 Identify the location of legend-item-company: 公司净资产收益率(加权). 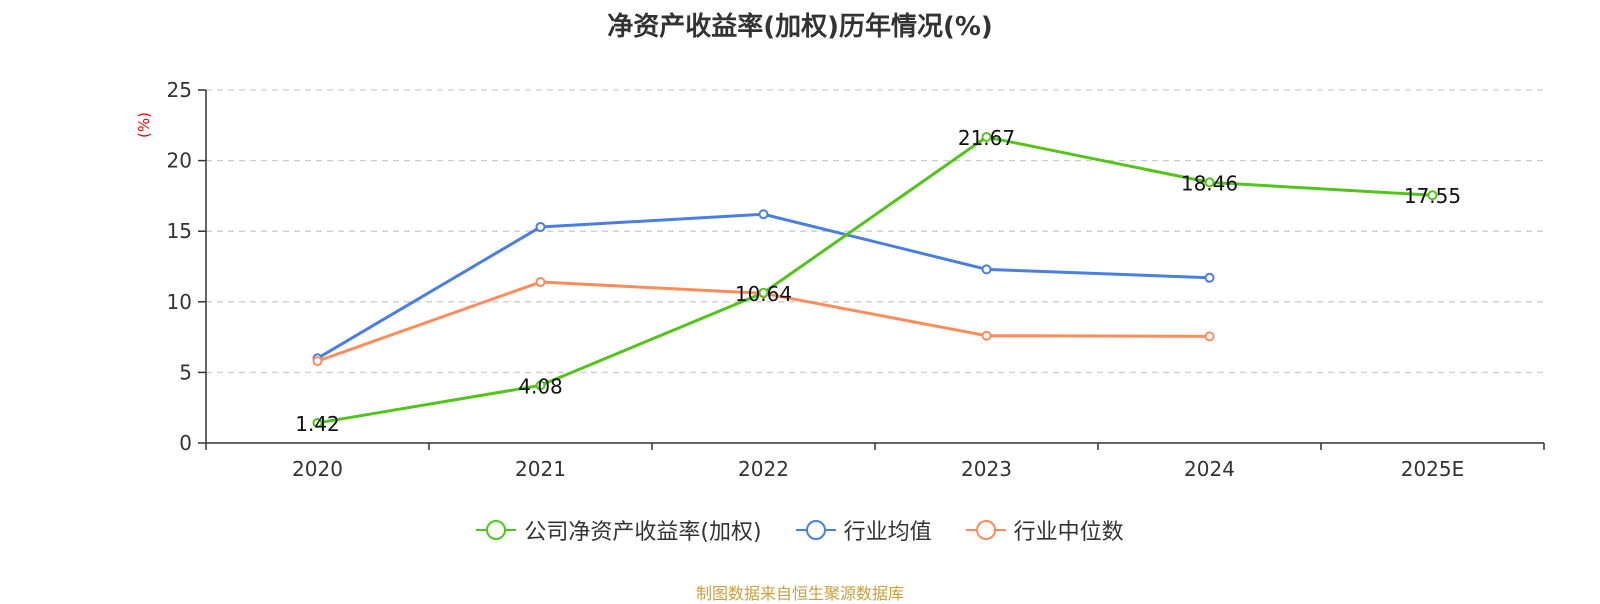
(619, 530).